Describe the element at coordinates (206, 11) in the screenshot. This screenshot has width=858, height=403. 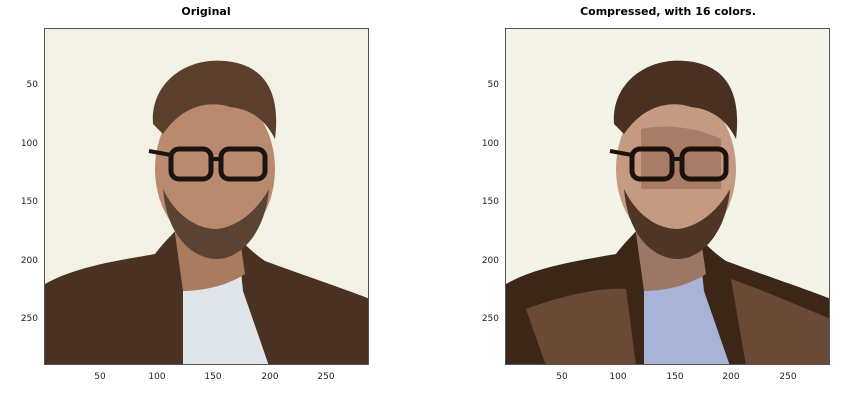
I see `panel-original-title: Original` at that location.